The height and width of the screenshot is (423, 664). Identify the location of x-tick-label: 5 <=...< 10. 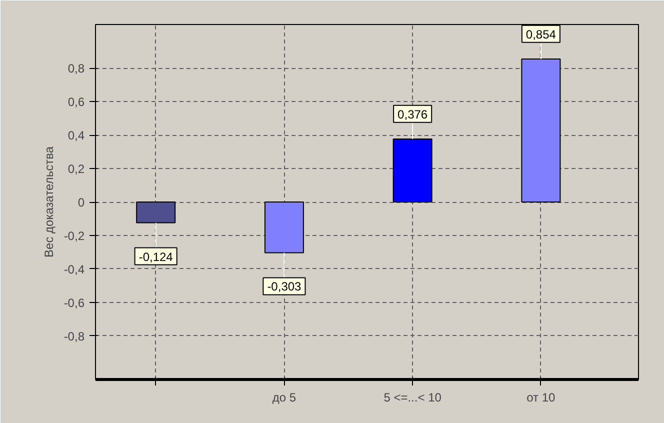
(413, 397).